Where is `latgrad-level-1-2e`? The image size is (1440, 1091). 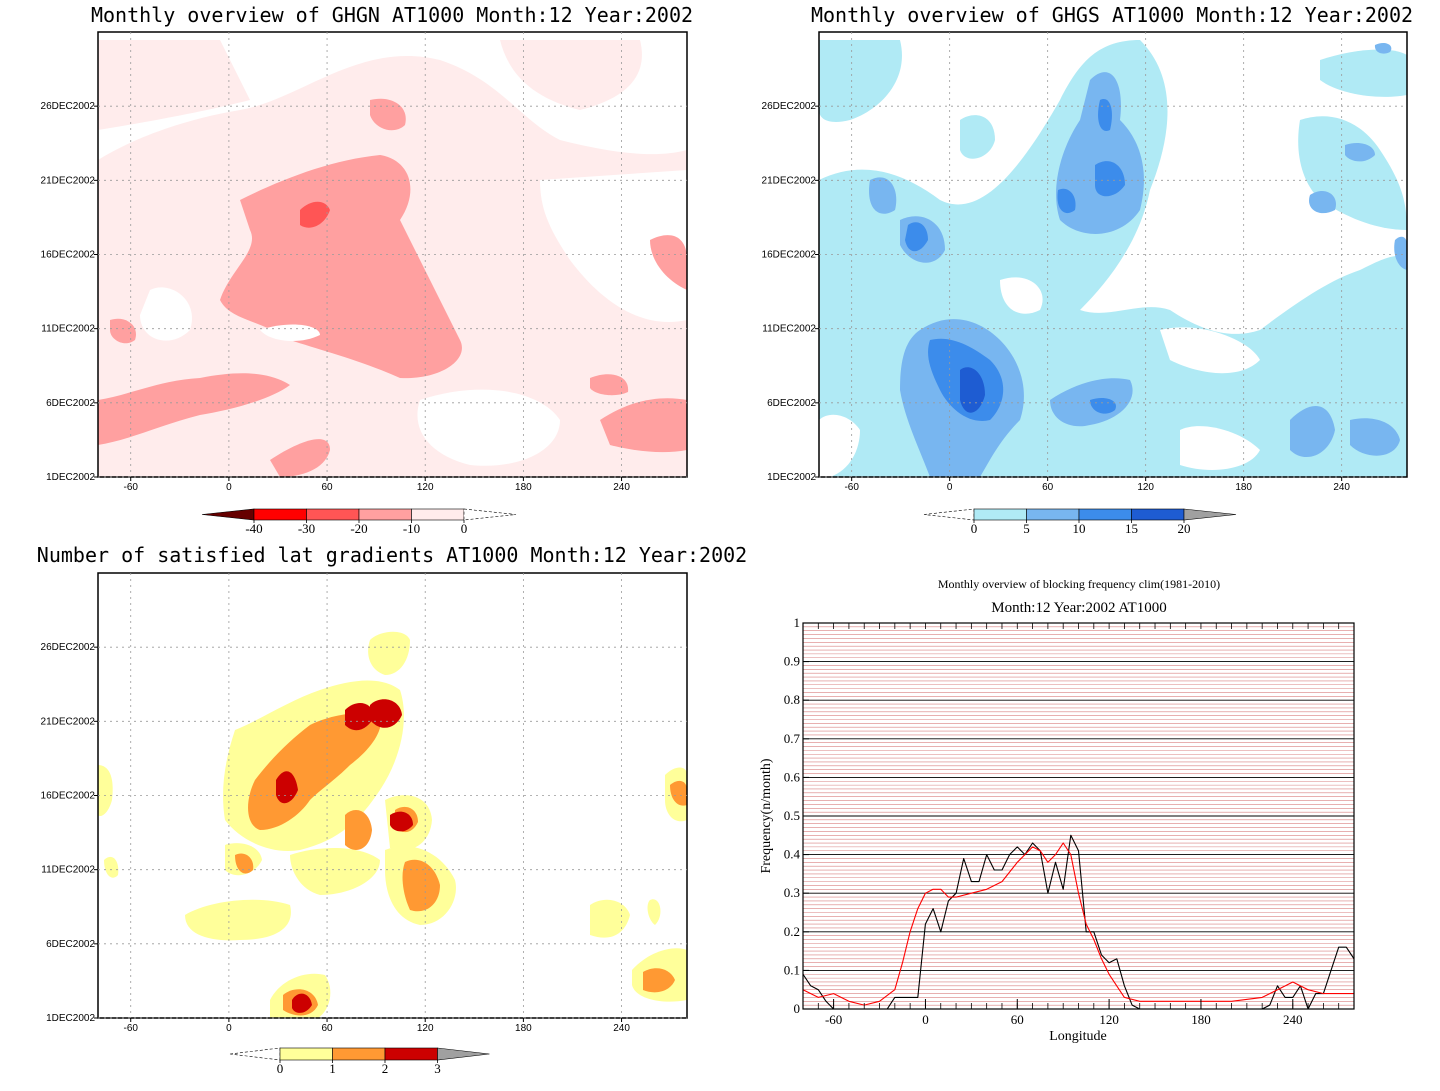 latgrad-level-1-2e is located at coordinates (659, 980).